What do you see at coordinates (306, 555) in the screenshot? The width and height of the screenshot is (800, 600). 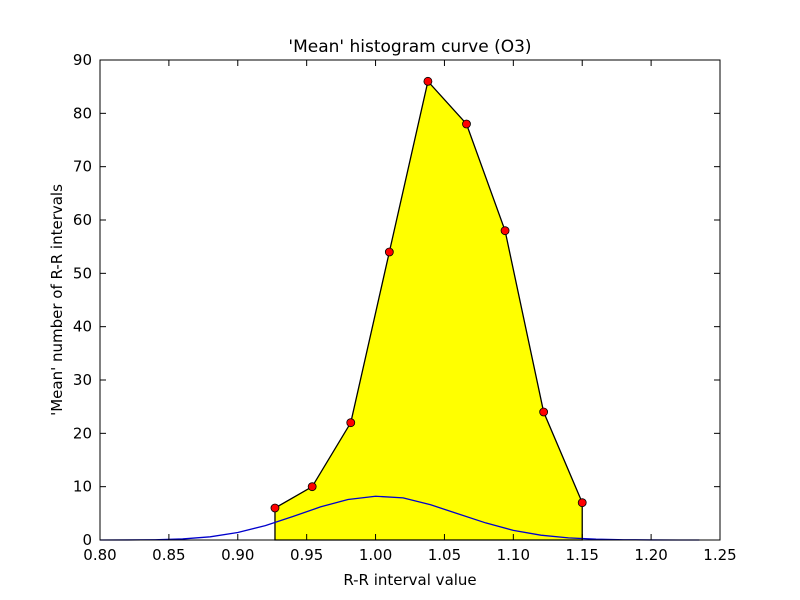 I see `x-tick-label: 0.95` at bounding box center [306, 555].